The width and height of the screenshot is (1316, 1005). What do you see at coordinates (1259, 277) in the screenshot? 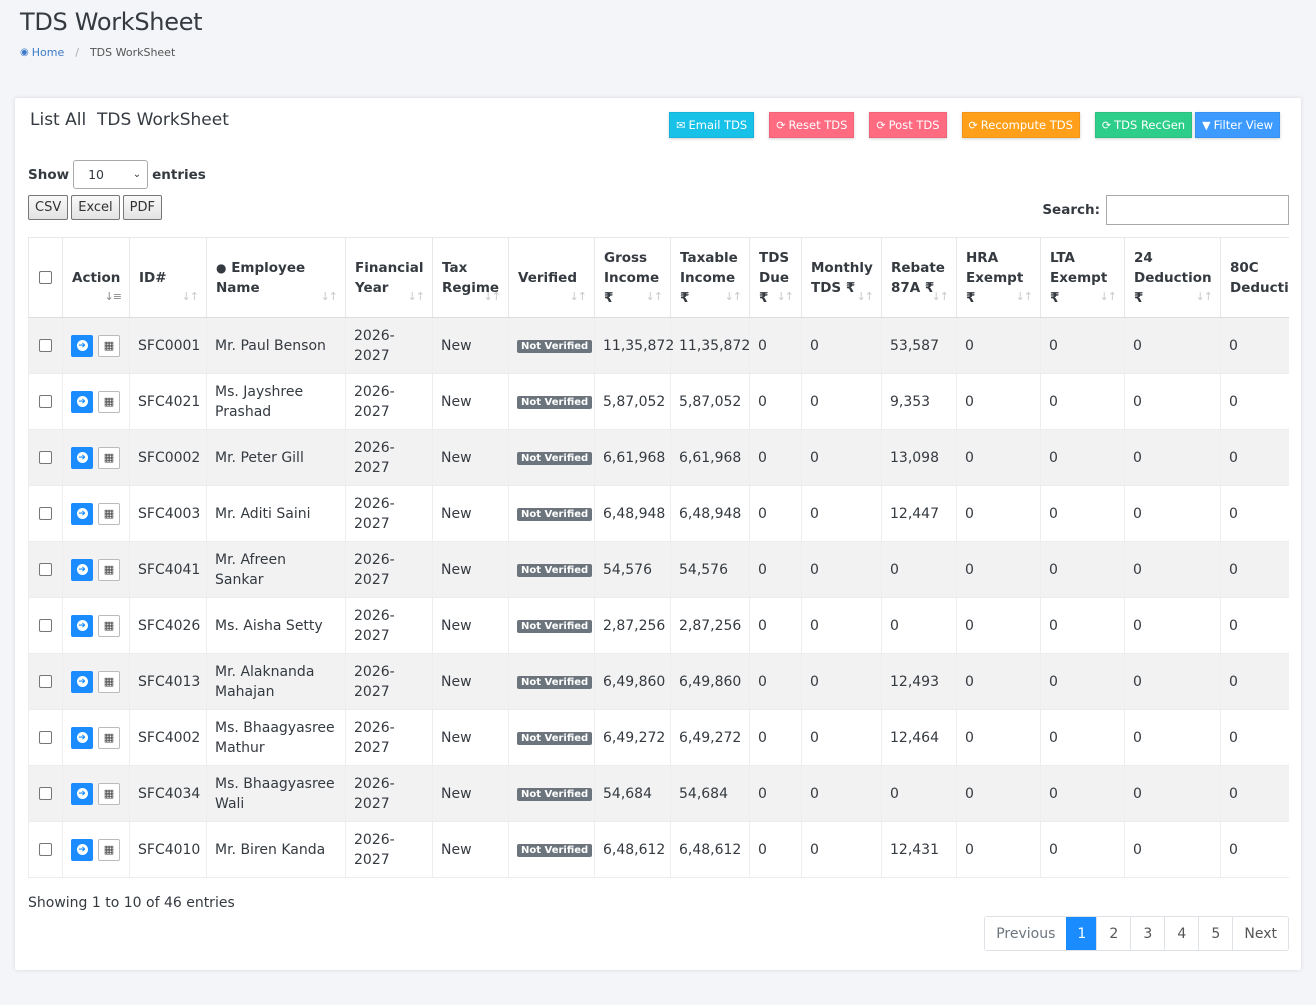
I see `column-header-label: 80C Deductio ₹` at bounding box center [1259, 277].